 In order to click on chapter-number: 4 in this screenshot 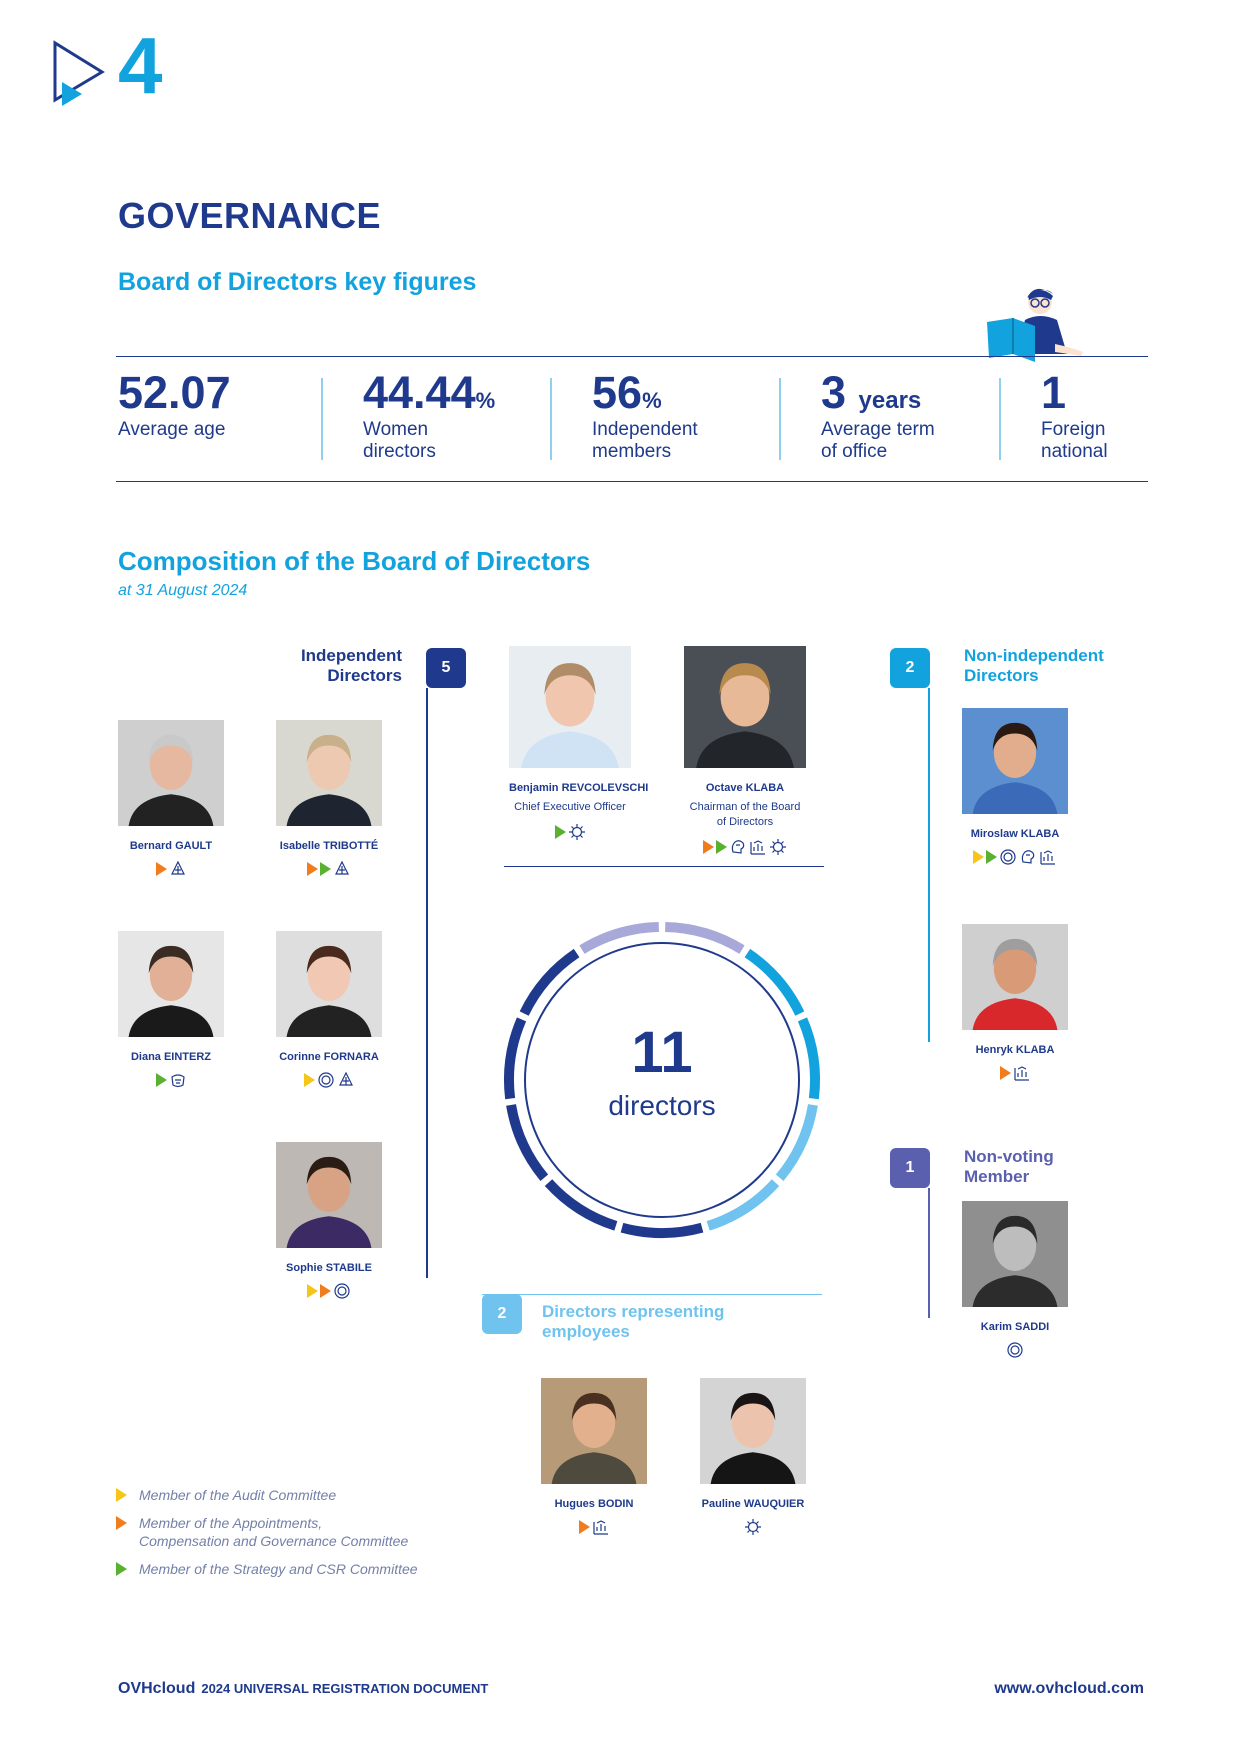, I will do `click(140, 65)`.